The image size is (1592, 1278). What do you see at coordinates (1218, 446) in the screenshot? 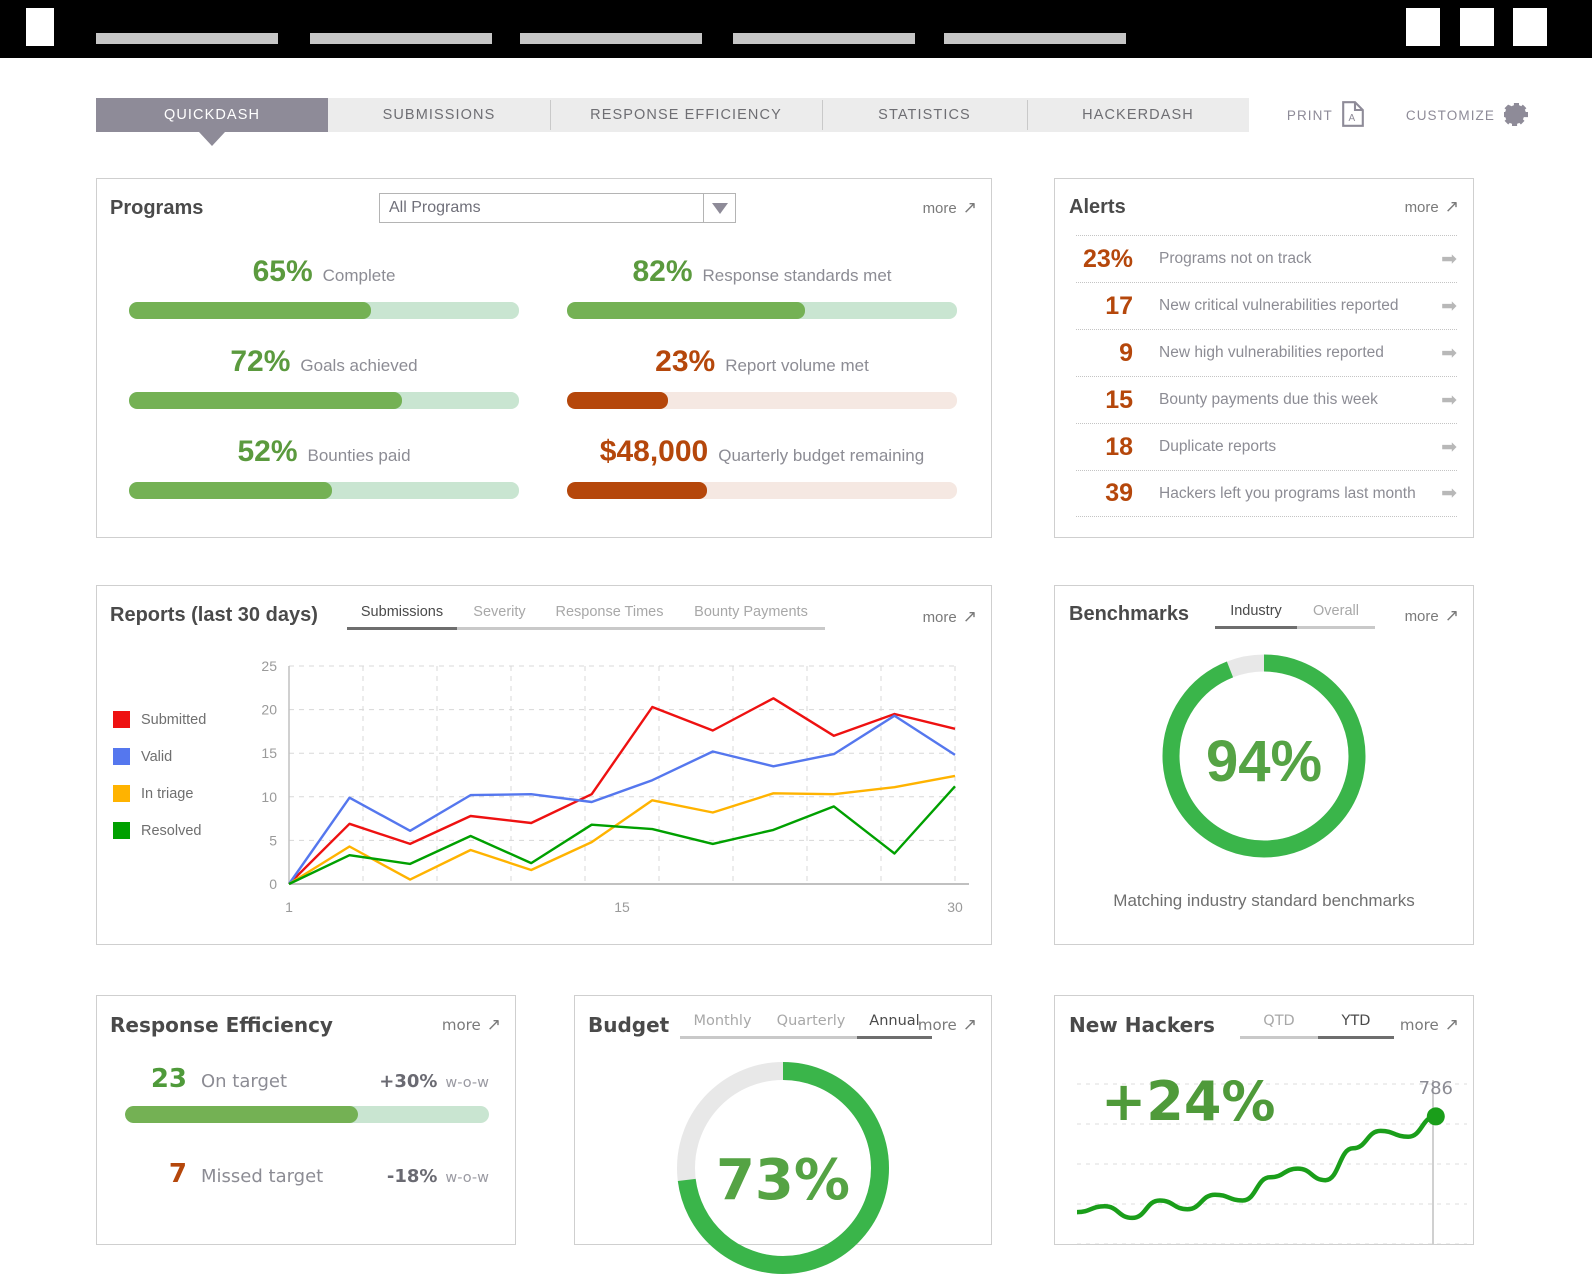
I see `alert-text: Duplicate reports` at bounding box center [1218, 446].